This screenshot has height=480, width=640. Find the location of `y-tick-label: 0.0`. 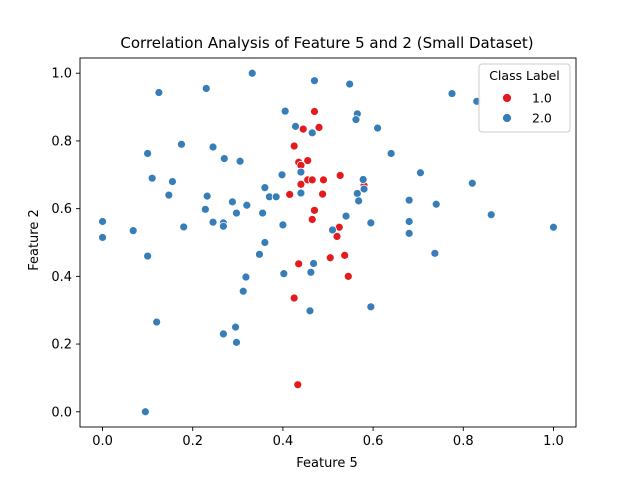

y-tick-label: 0.0 is located at coordinates (61, 412).